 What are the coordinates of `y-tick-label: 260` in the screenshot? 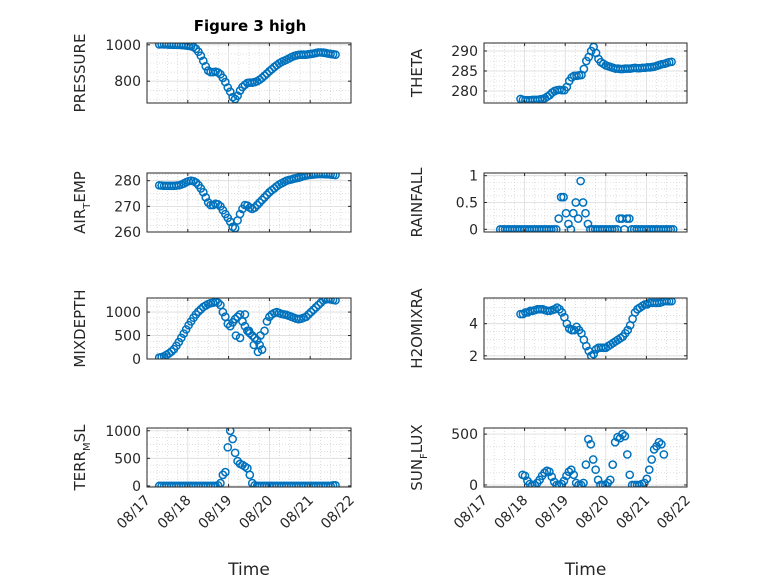 It's located at (127, 233).